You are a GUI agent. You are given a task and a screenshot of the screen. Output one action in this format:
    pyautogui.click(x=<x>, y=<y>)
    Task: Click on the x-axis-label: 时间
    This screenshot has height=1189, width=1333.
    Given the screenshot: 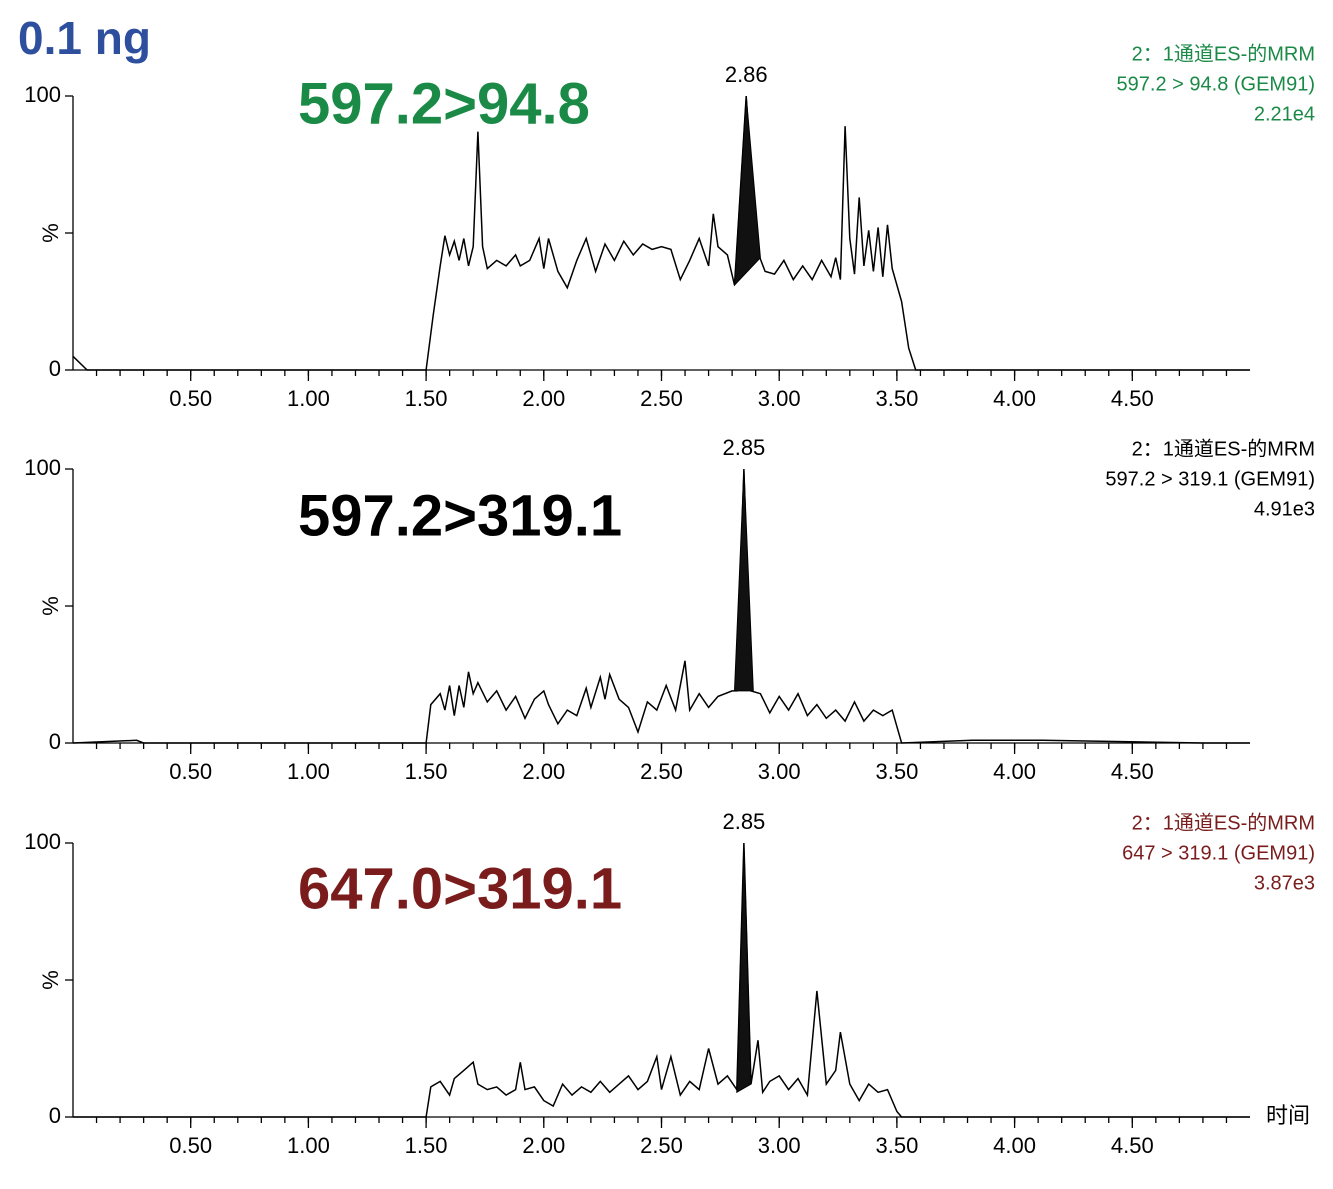 What is the action you would take?
    pyautogui.click(x=1288, y=1115)
    